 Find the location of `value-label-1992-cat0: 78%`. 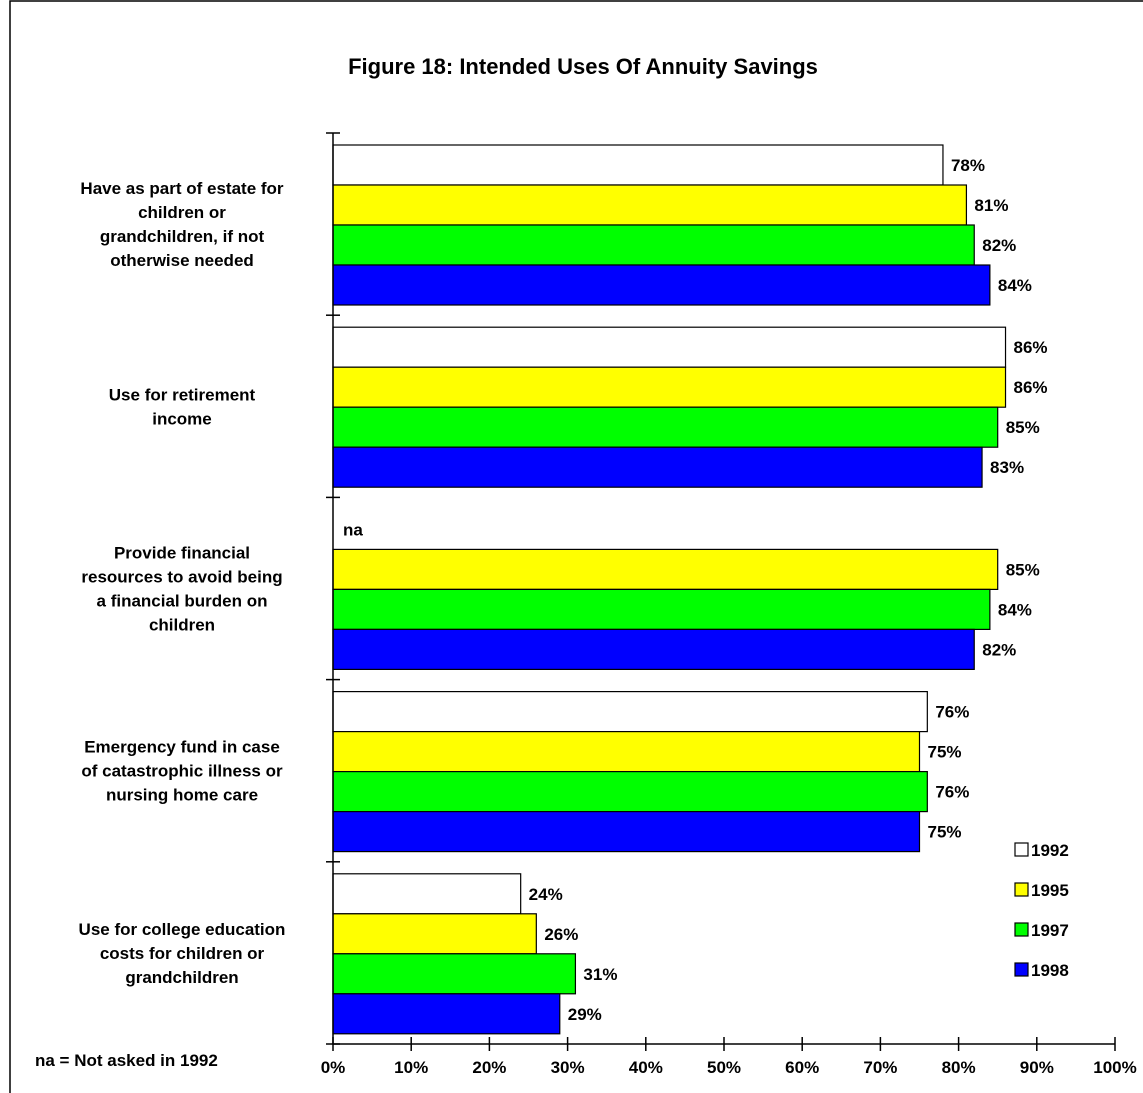

value-label-1992-cat0: 78% is located at coordinates (968, 165).